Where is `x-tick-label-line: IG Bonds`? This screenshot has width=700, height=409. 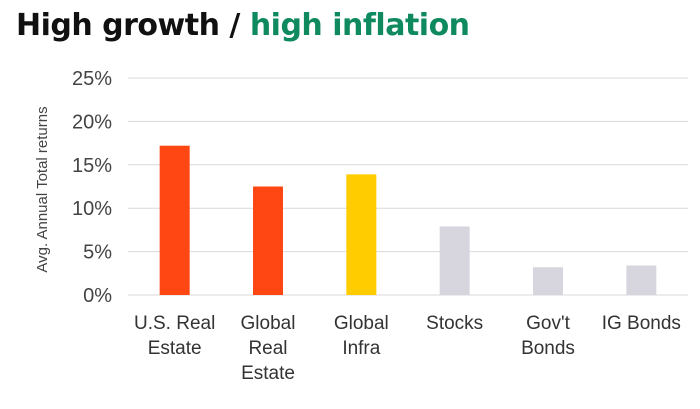
x-tick-label-line: IG Bonds is located at coordinates (641, 323).